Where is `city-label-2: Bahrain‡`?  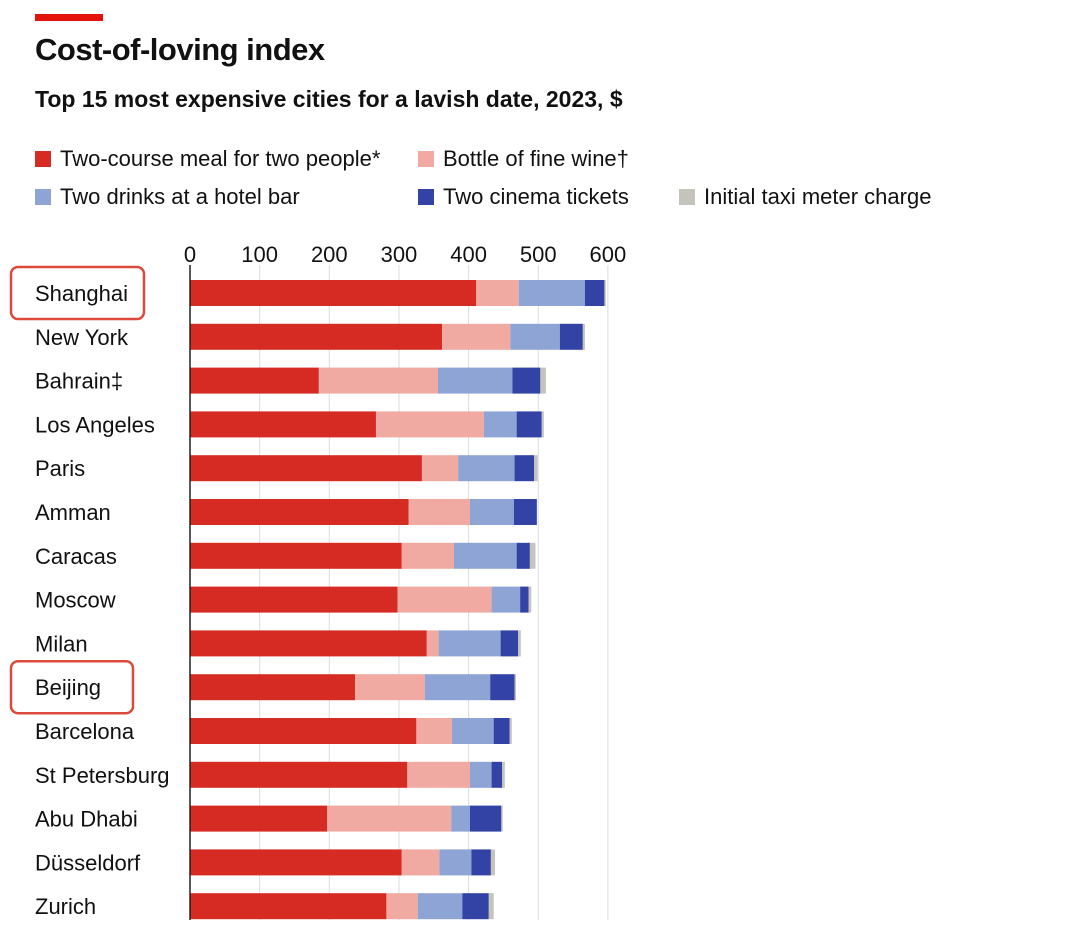
city-label-2: Bahrain‡ is located at coordinates (79, 381).